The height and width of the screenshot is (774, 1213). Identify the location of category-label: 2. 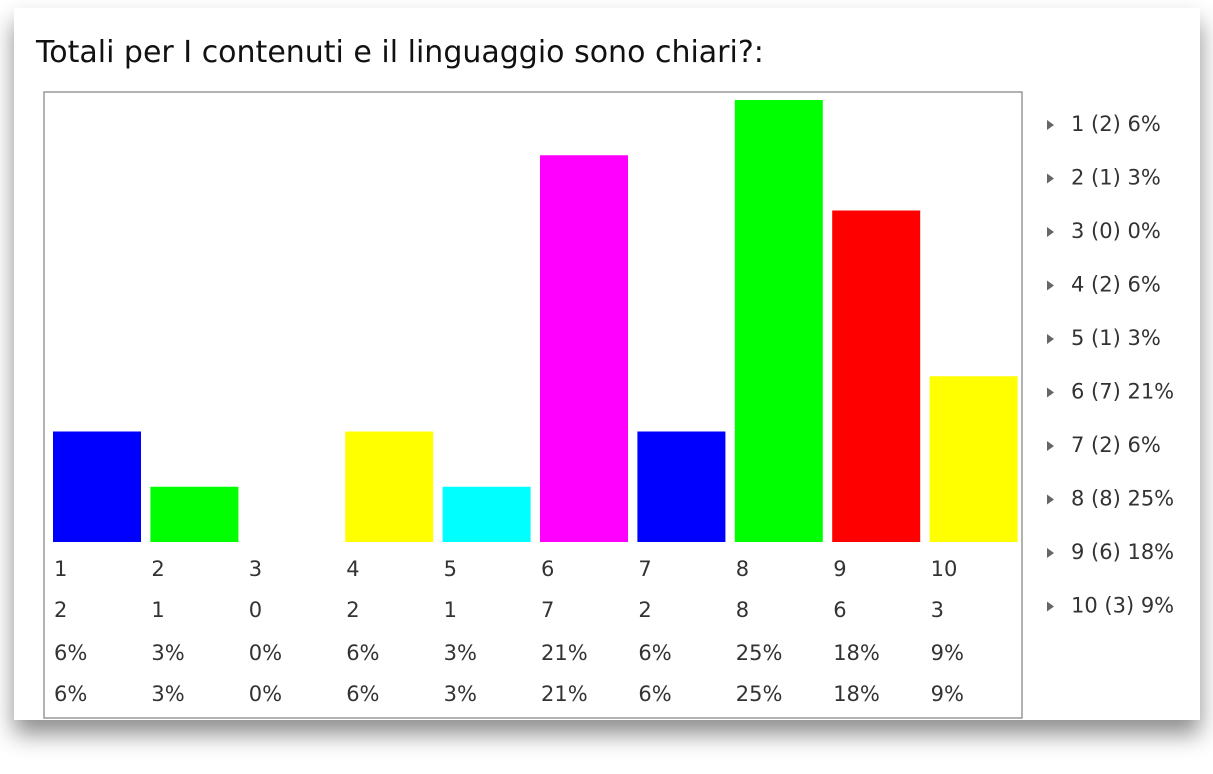
(157, 569).